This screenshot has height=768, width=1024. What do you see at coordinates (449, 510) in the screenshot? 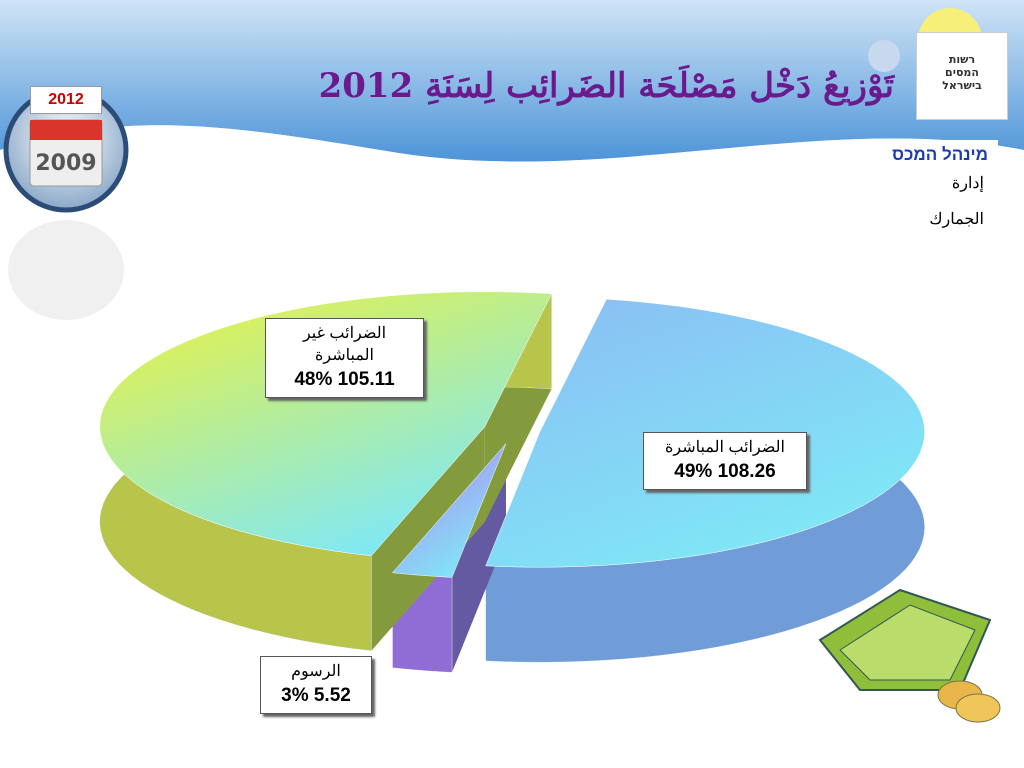
I see `slice-top` at bounding box center [449, 510].